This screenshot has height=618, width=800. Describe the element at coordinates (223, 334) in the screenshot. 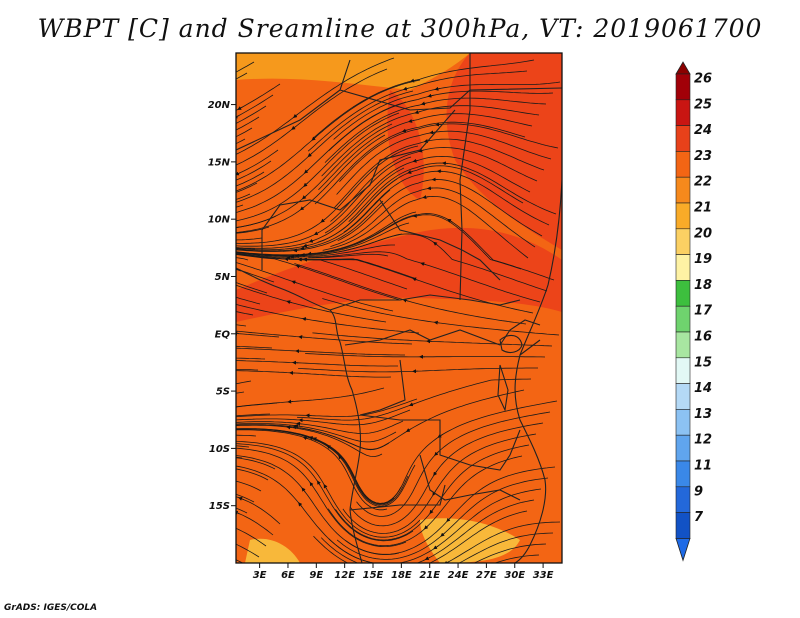

I see `lat-label-4: EQ` at that location.